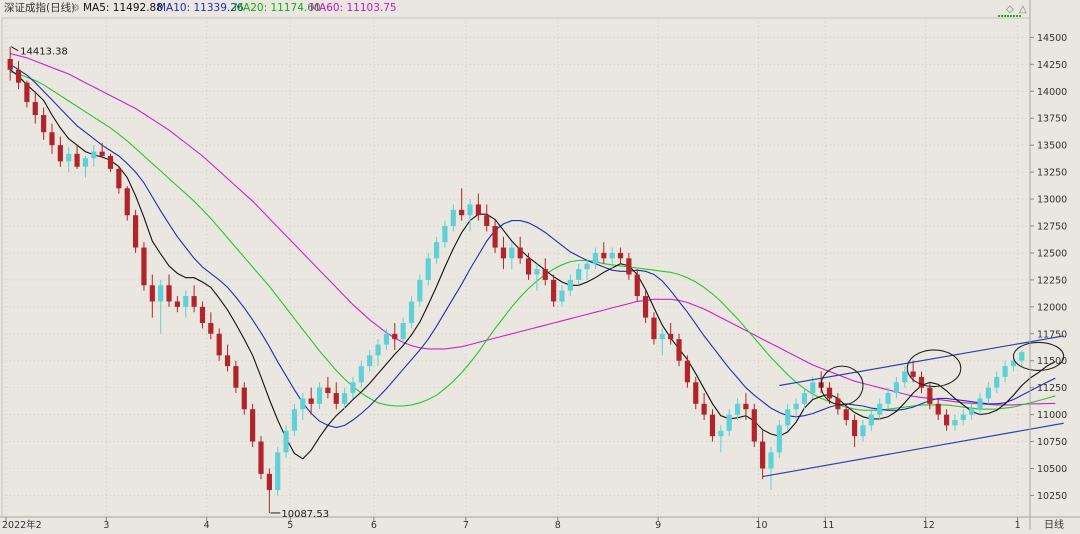 The image size is (1080, 534). What do you see at coordinates (658, 525) in the screenshot?
I see `x-tick-label: 9` at bounding box center [658, 525].